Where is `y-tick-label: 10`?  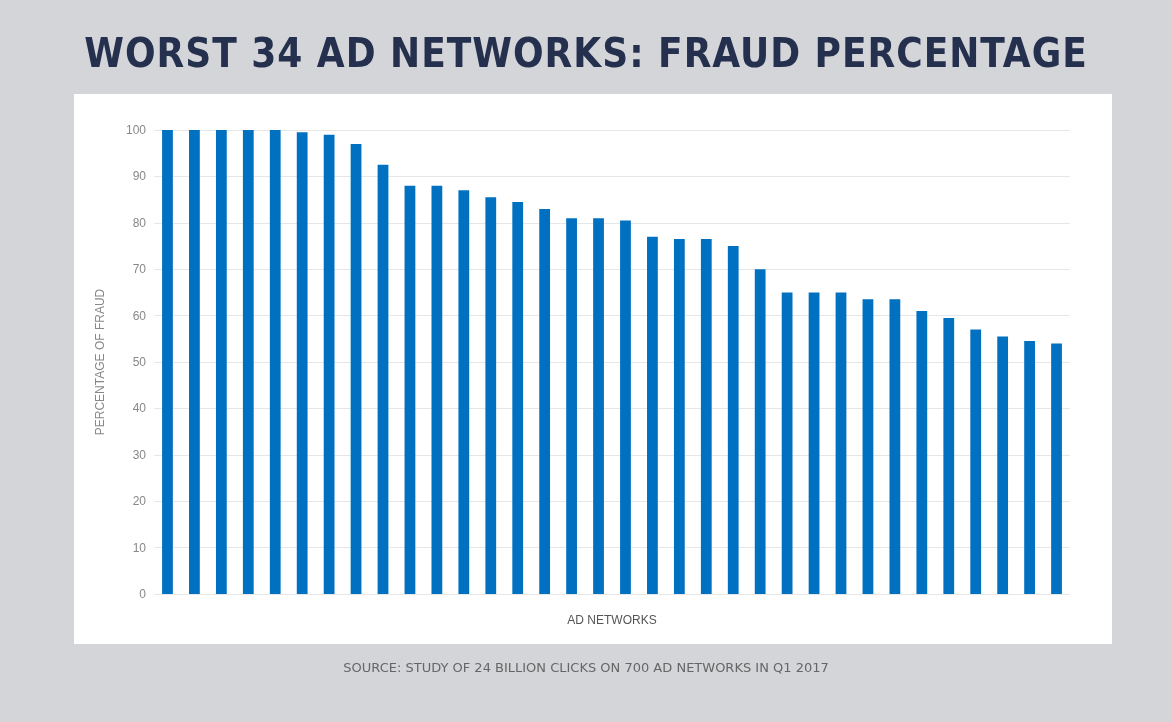 y-tick-label: 10 is located at coordinates (139, 547).